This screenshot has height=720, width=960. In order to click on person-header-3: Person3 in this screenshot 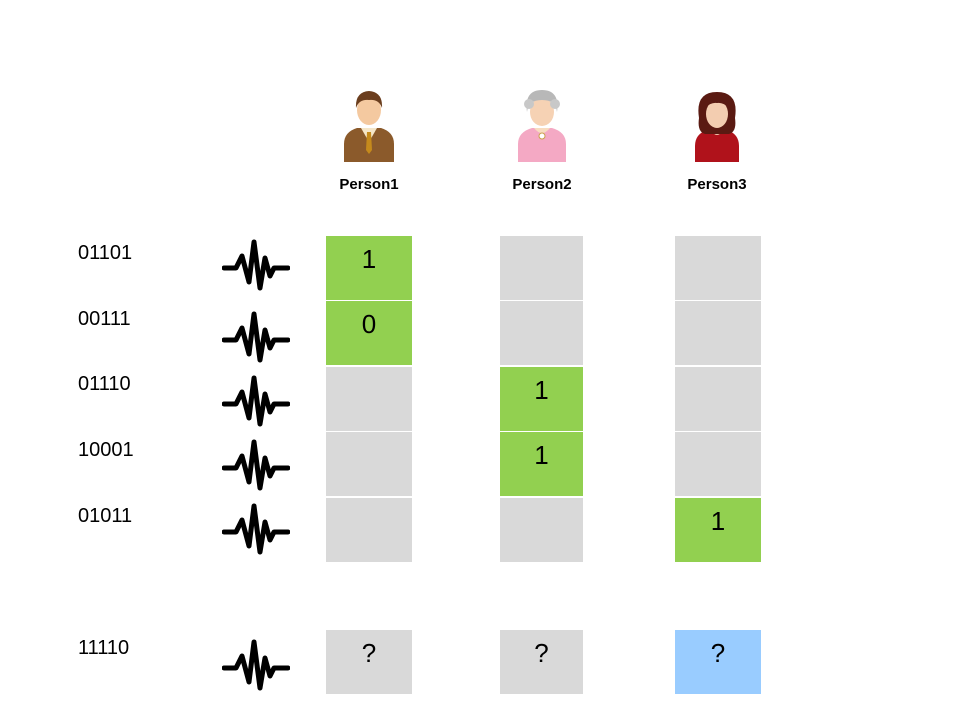, I will do `click(717, 140)`.